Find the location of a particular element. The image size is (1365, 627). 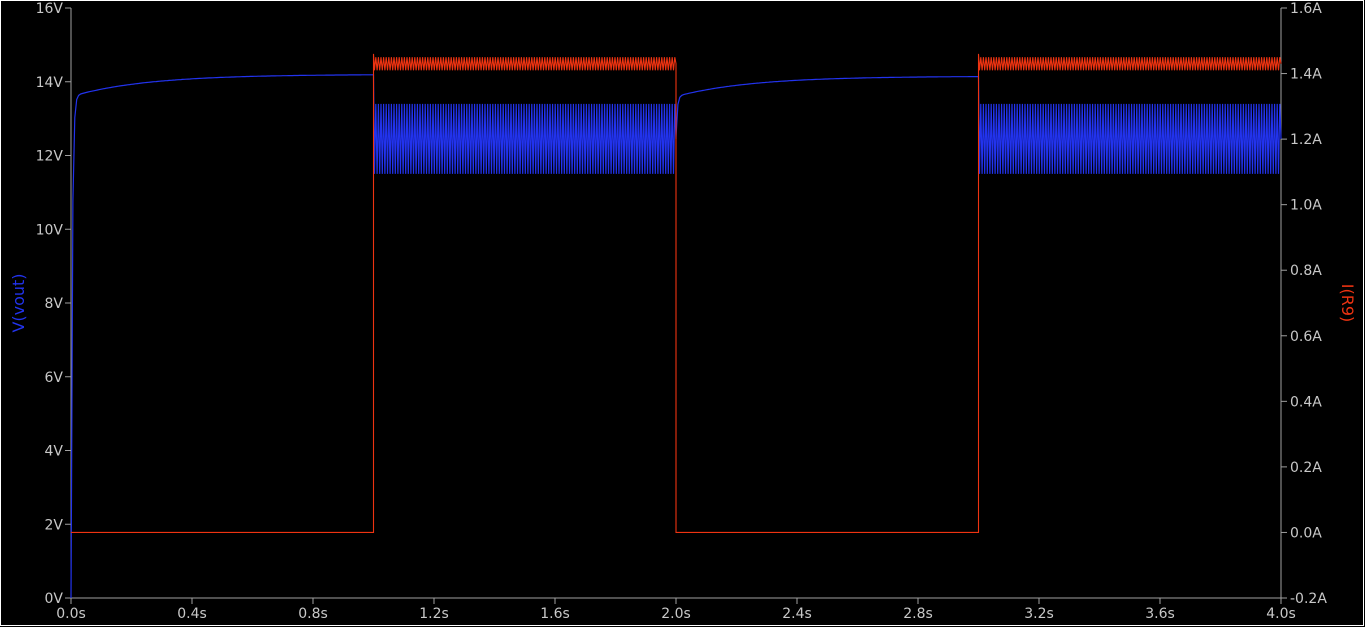

x-tick-label: 2.0s is located at coordinates (676, 614).